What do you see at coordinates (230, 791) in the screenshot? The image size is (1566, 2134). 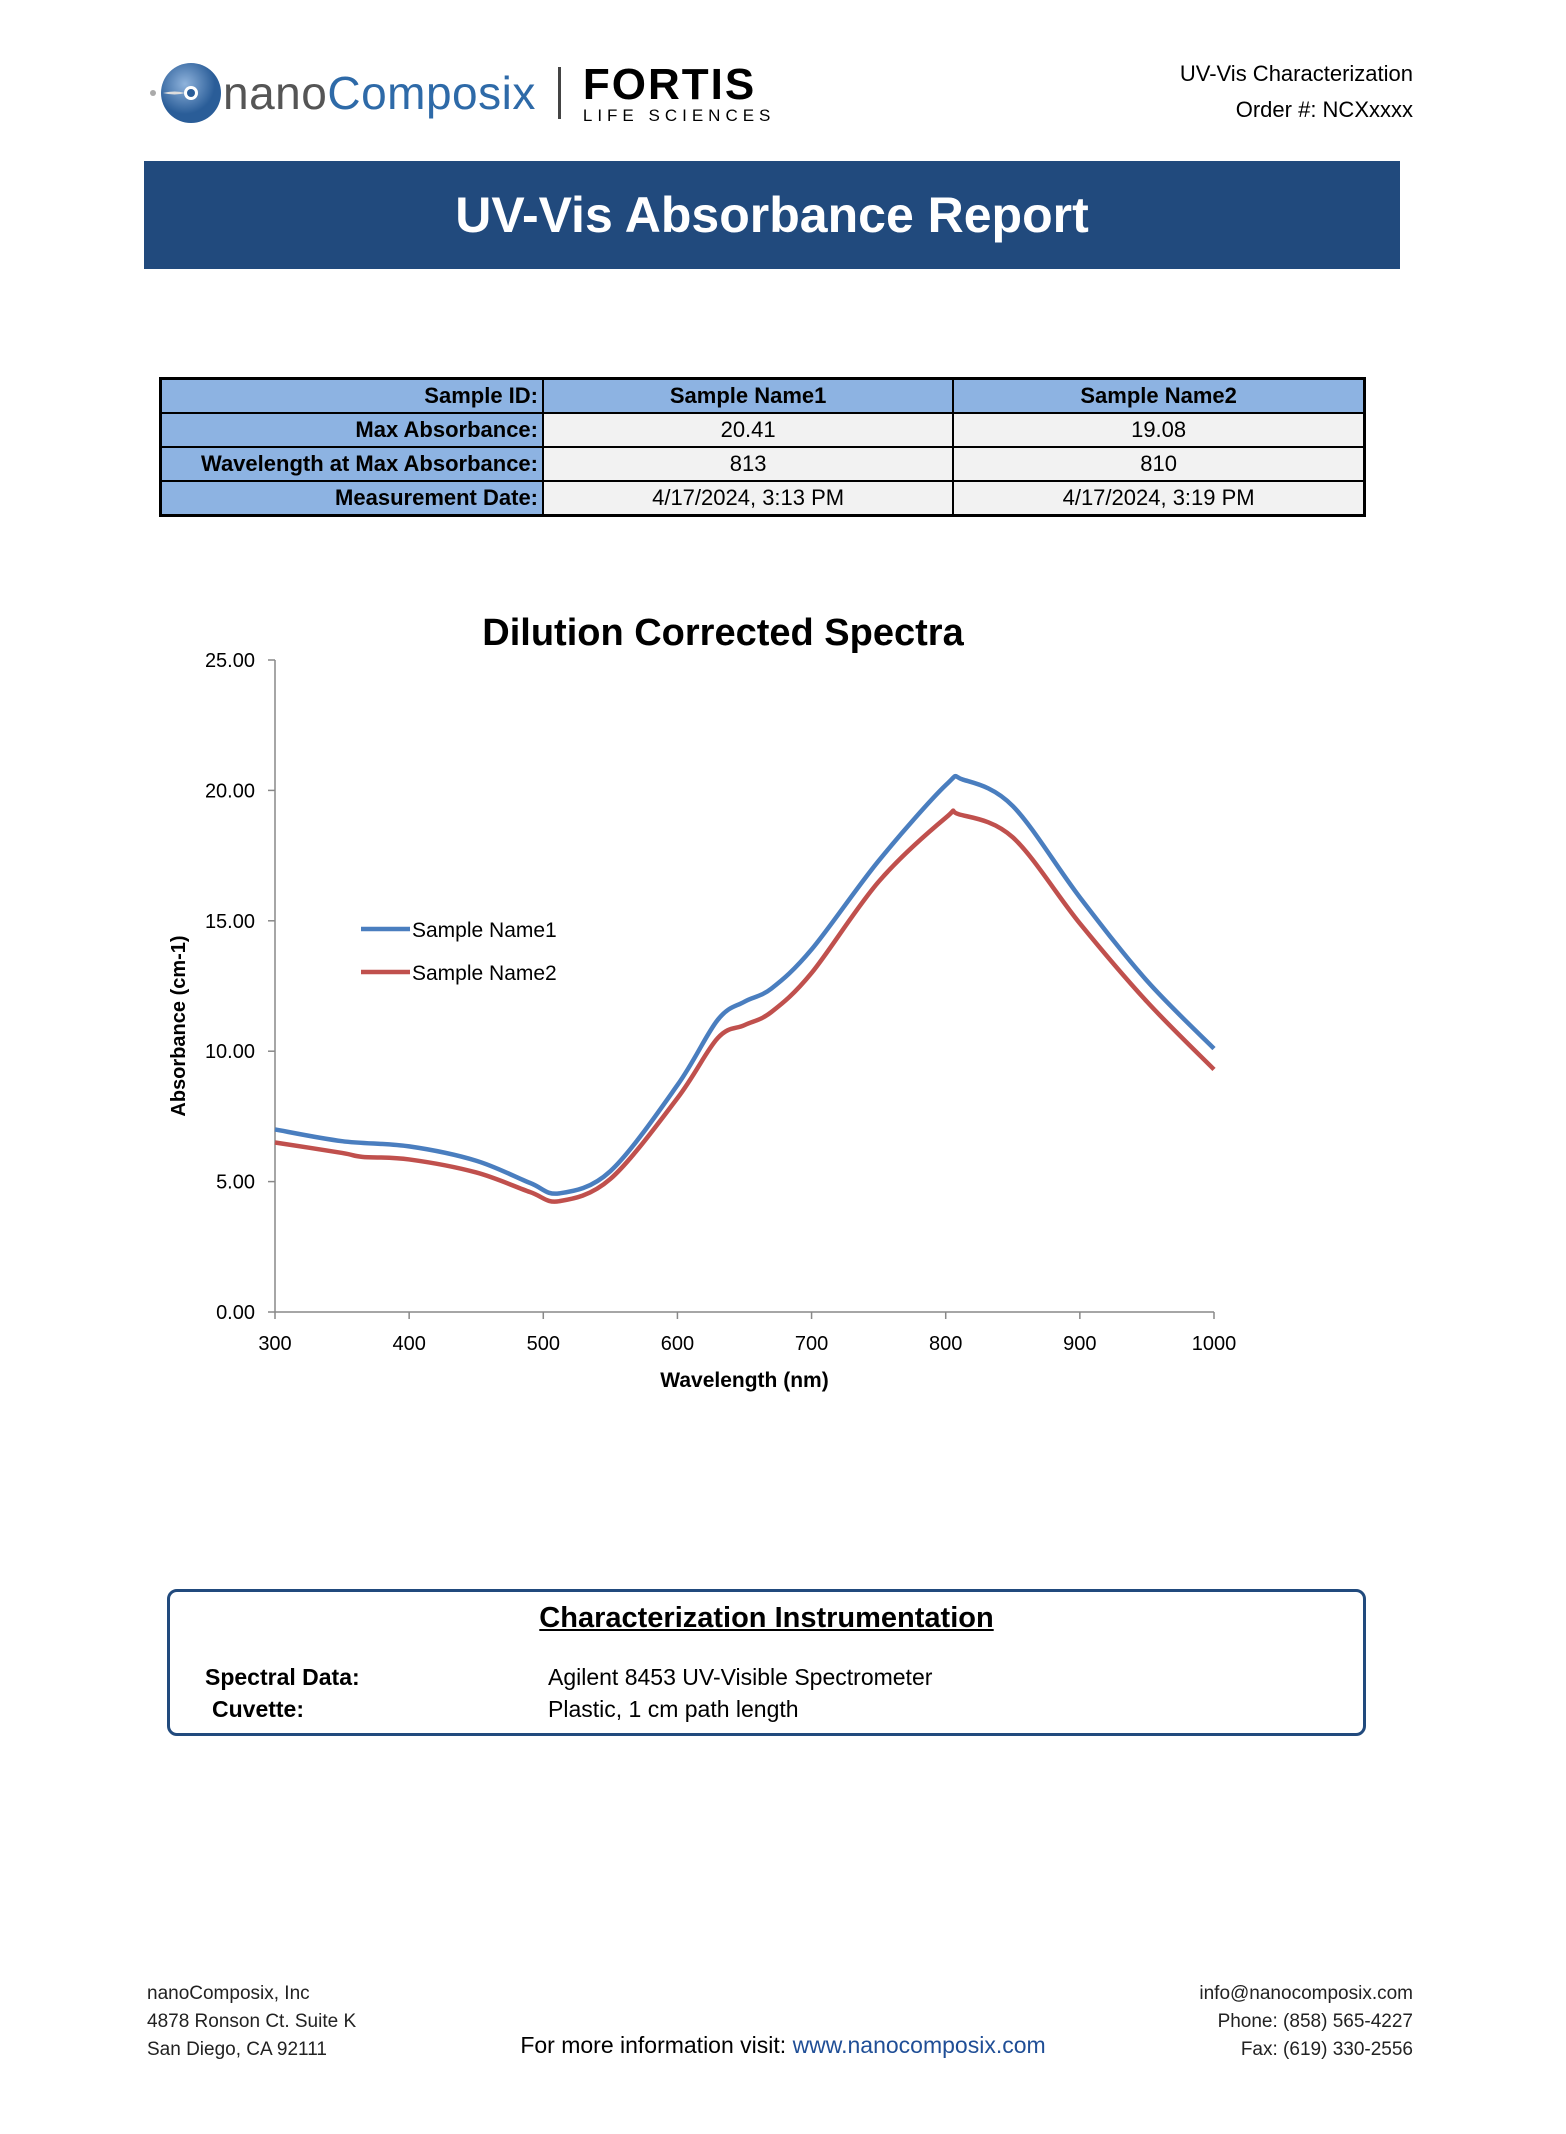 I see `y-tick-label: 20.00` at bounding box center [230, 791].